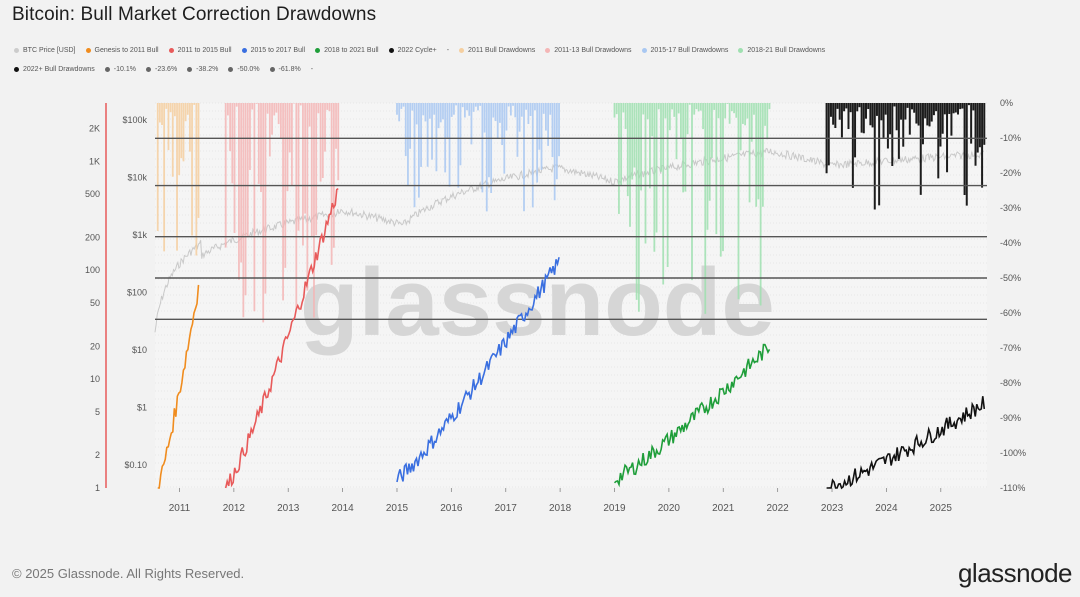 The image size is (1080, 597). What do you see at coordinates (451, 508) in the screenshot?
I see `x-tick-label: 2016` at bounding box center [451, 508].